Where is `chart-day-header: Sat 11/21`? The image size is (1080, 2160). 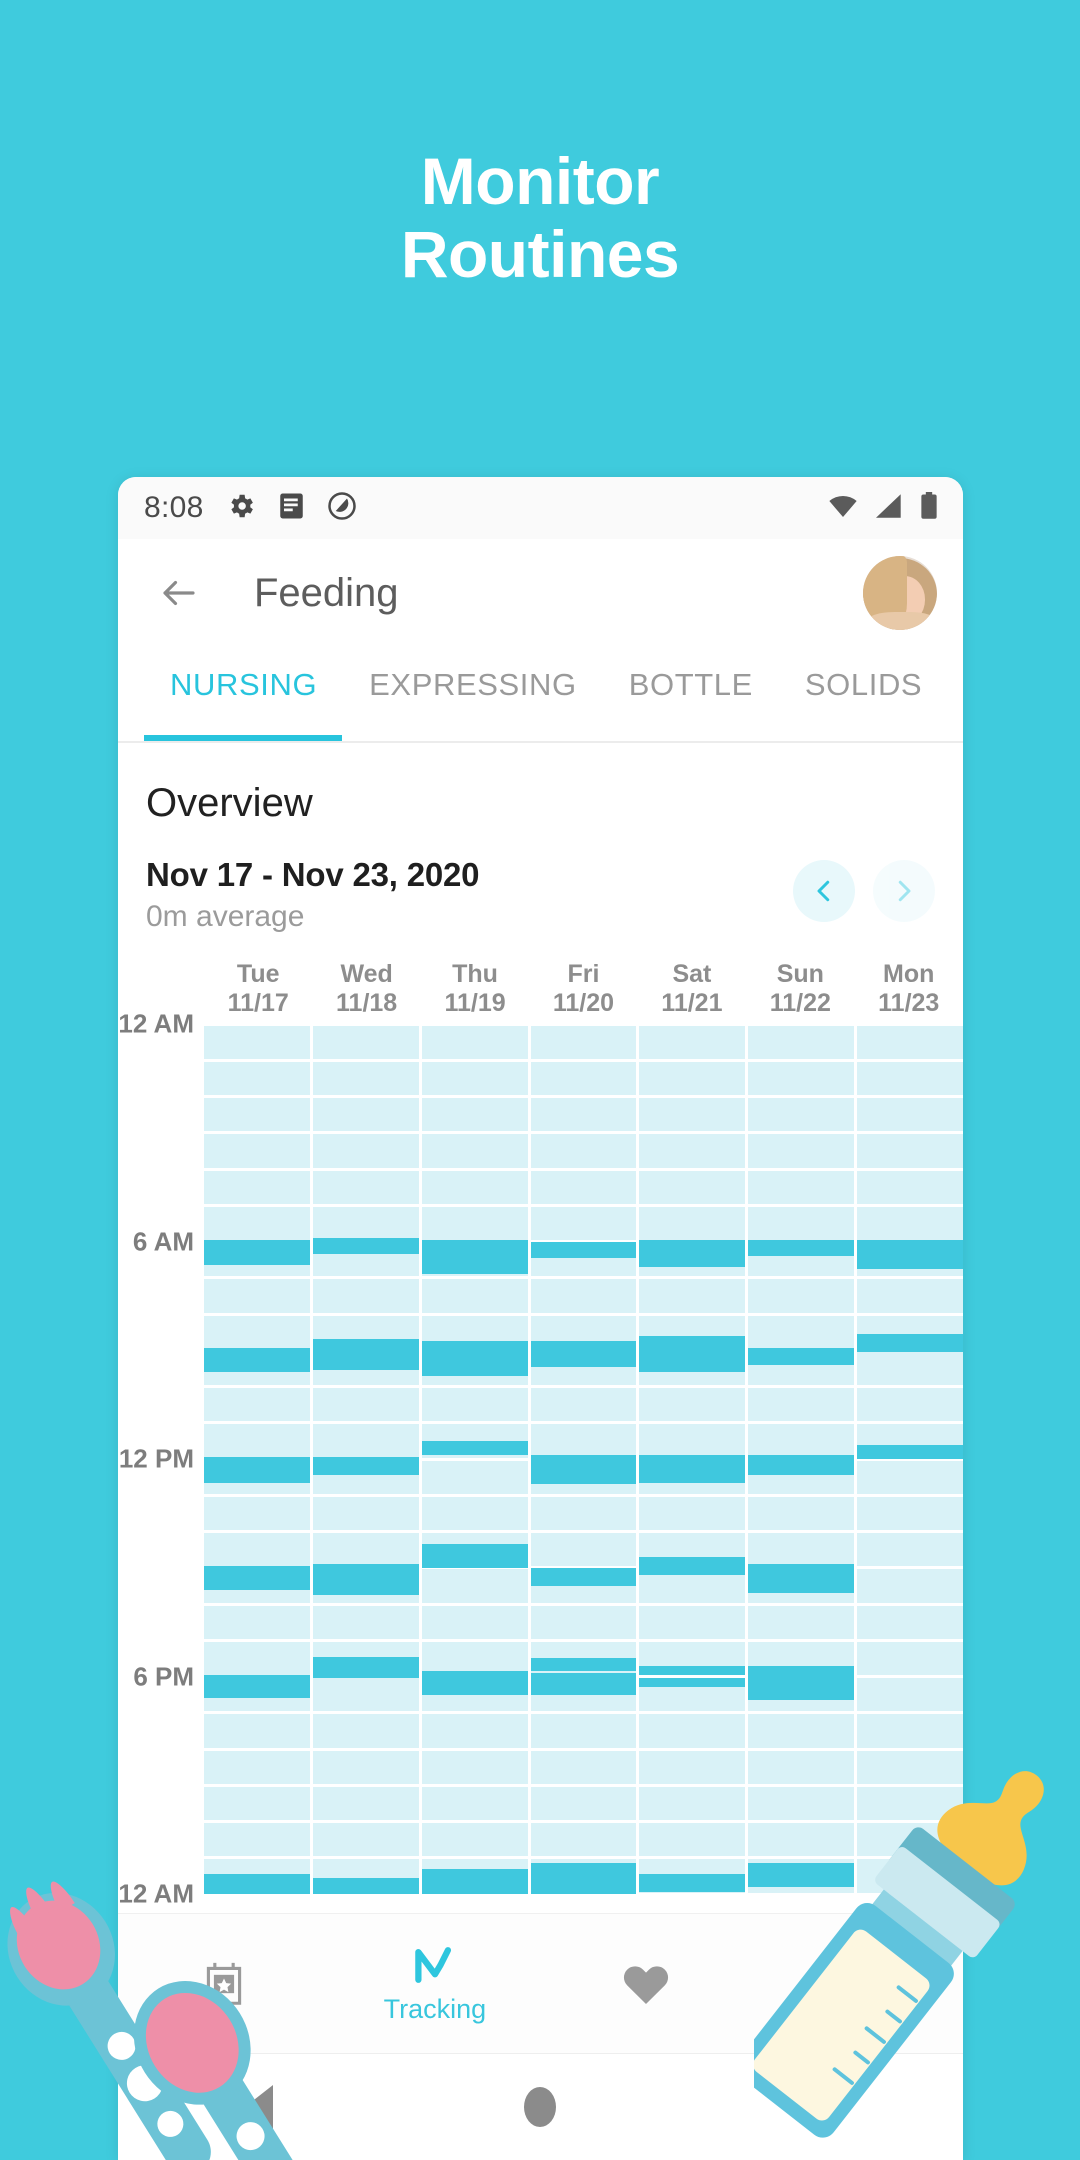
chart-day-header: Sat 11/21 is located at coordinates (692, 989).